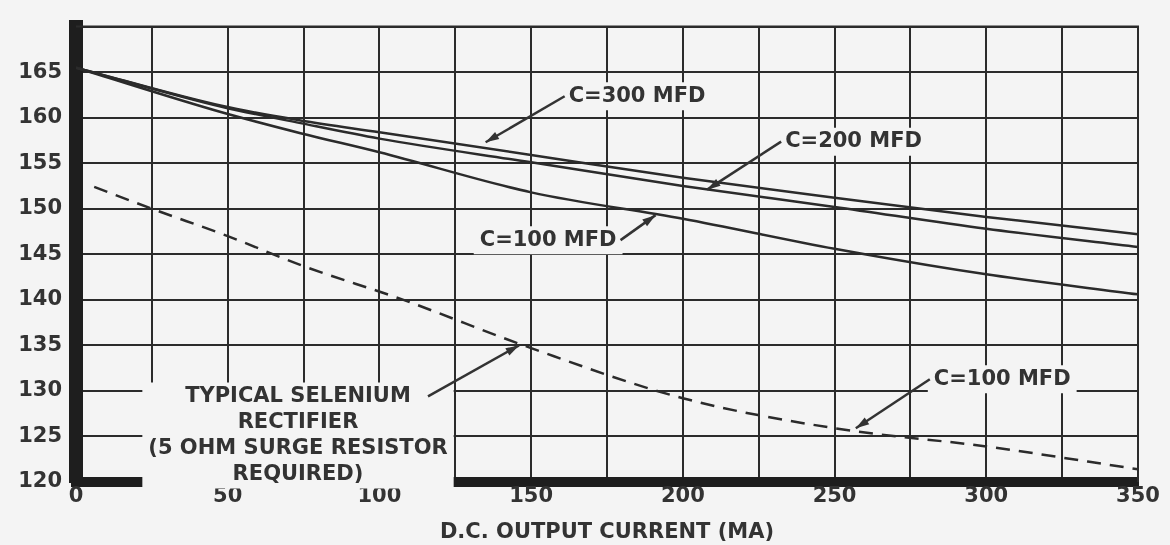  I want to click on y-tick-label: 145, so click(40, 252).